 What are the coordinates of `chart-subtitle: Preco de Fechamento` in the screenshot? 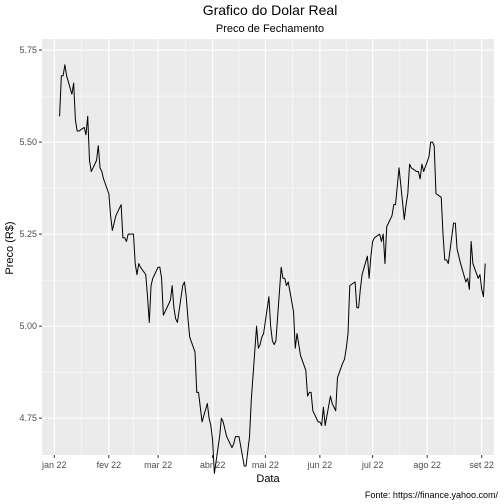 It's located at (270, 29).